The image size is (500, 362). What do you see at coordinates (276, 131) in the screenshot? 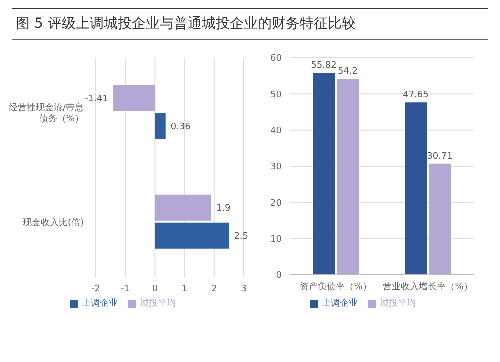
I see `y-tick-label: 40` at bounding box center [276, 131].